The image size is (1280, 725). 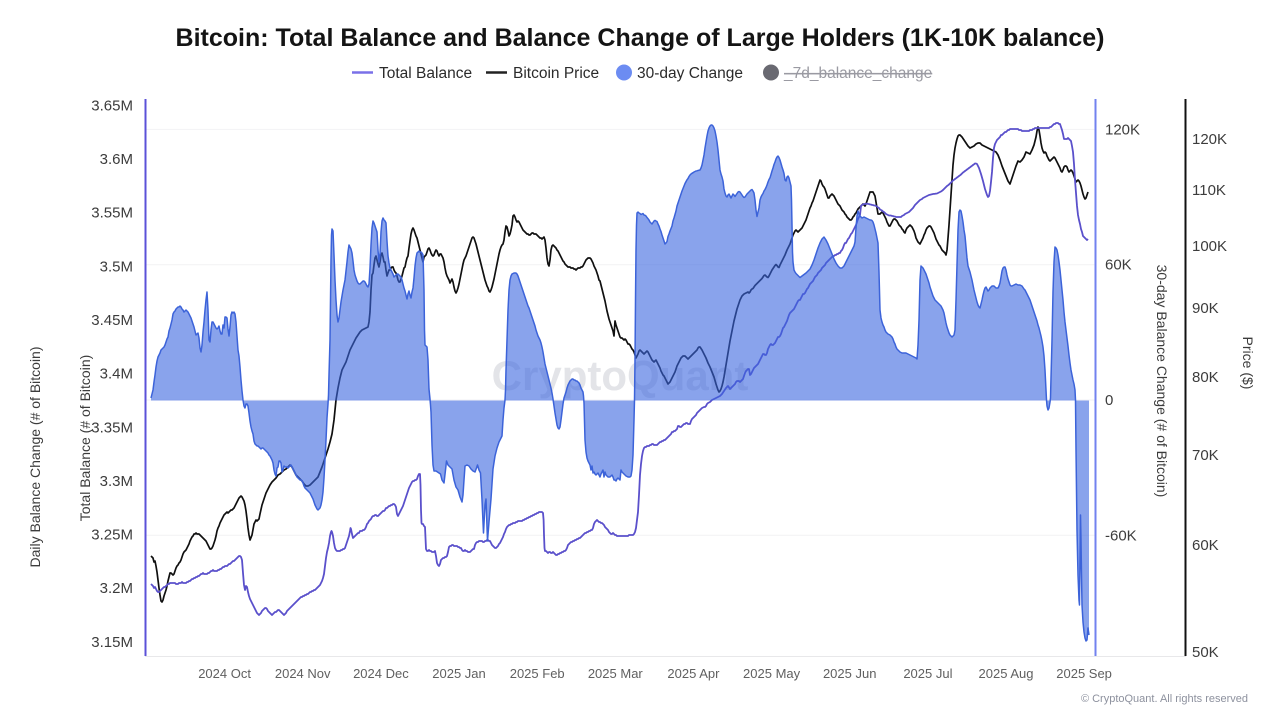 What do you see at coordinates (1205, 652) in the screenshot?
I see `svg-text: 50K` at bounding box center [1205, 652].